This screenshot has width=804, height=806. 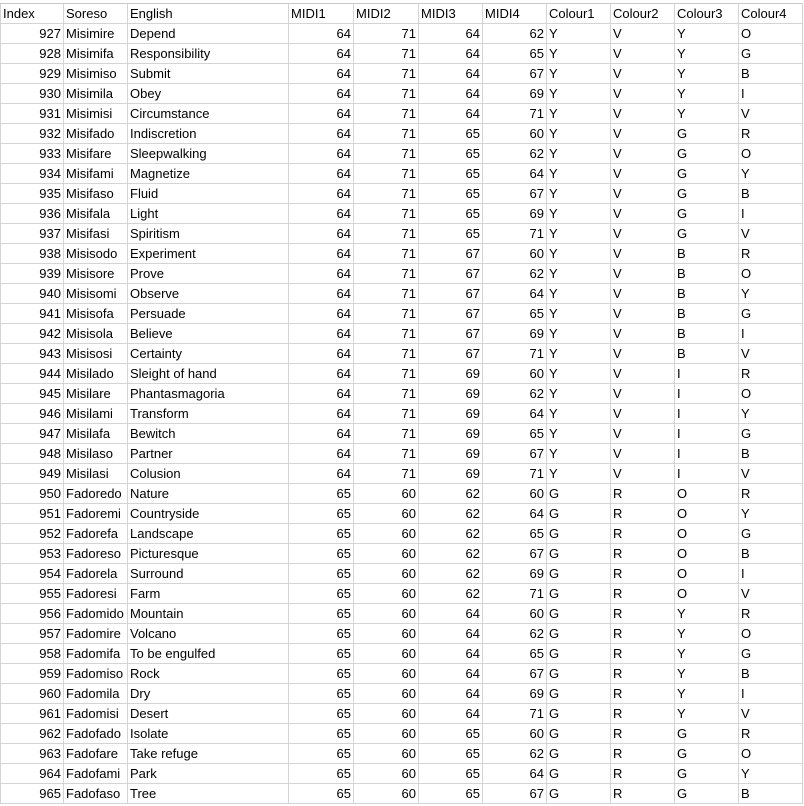 I want to click on cell-index: 931, so click(x=32, y=113).